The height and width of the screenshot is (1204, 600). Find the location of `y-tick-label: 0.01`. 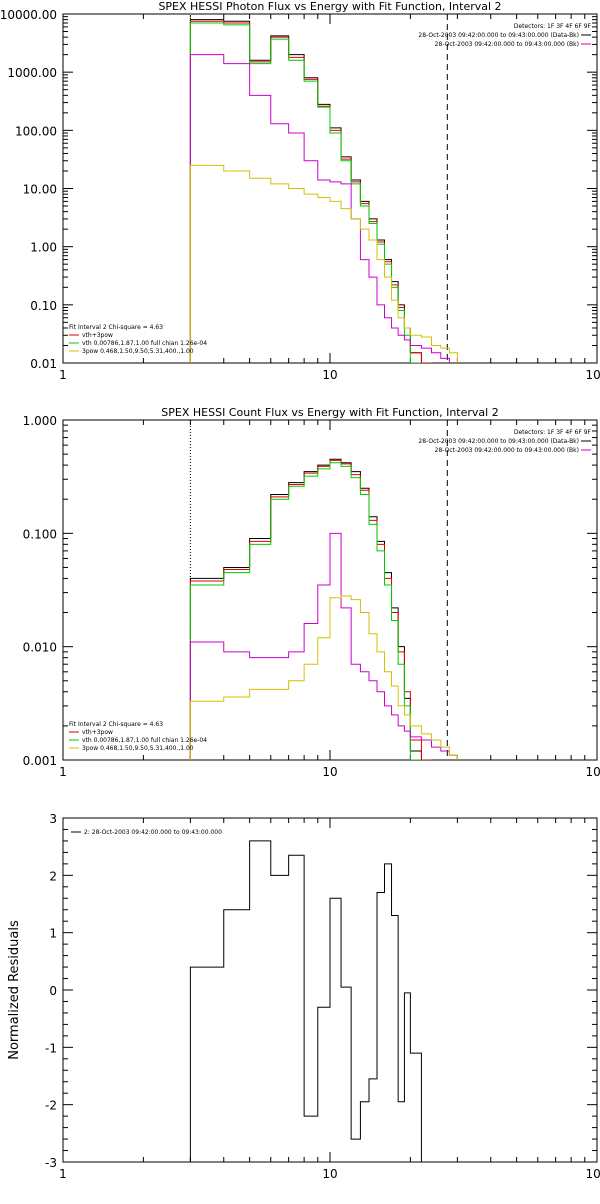

y-tick-label: 0.01 is located at coordinates (43, 364).